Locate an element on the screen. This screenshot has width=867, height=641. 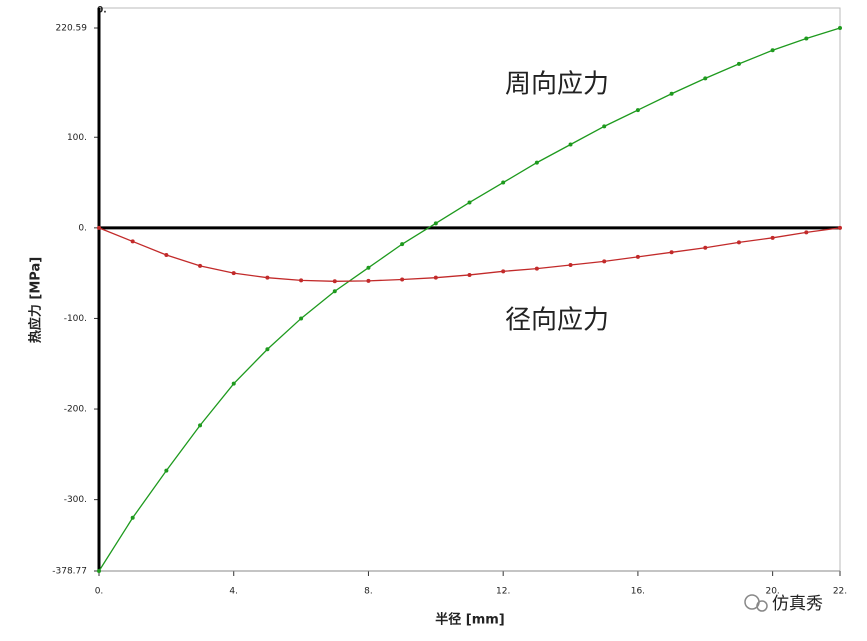
x-tick-label: 22. is located at coordinates (840, 592).